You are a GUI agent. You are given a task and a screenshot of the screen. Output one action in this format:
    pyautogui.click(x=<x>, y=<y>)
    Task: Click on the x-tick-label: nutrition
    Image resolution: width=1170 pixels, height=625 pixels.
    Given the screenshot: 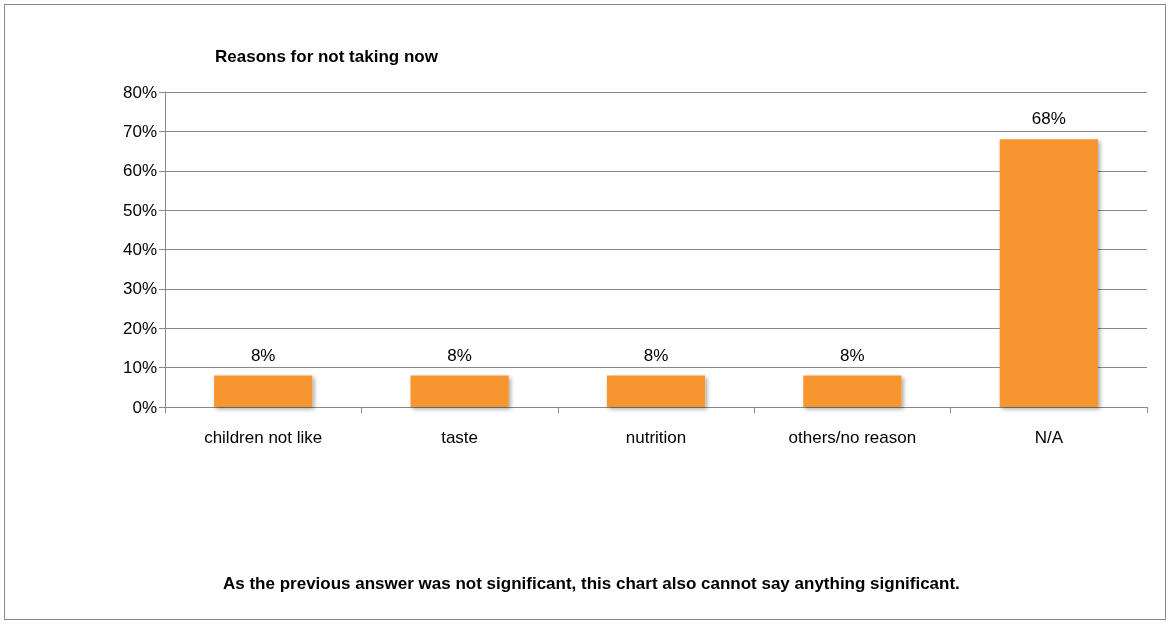 What is the action you would take?
    pyautogui.click(x=656, y=437)
    